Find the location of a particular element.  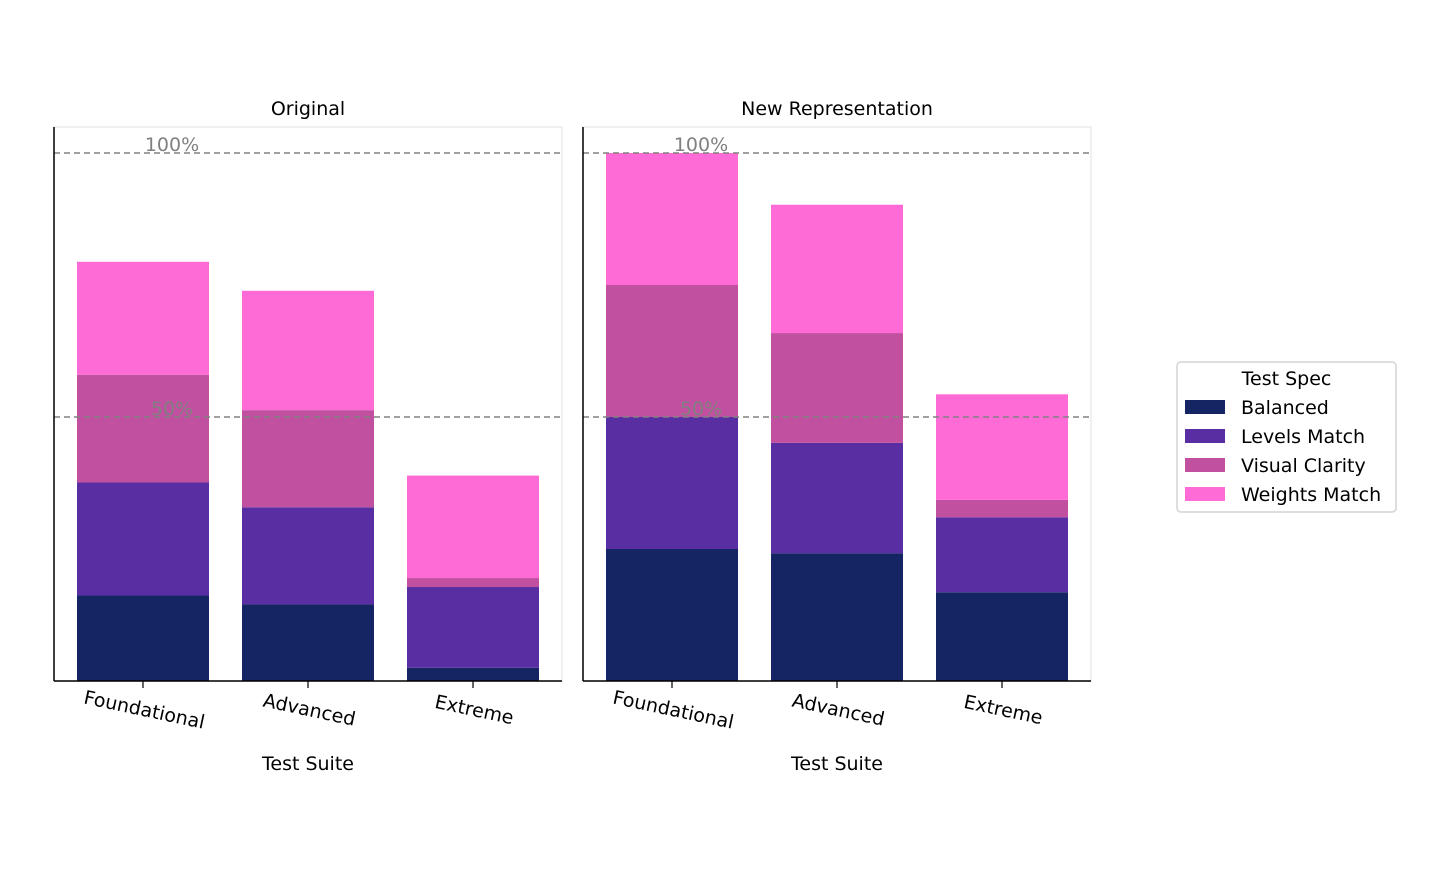

legend-label: Levels Match is located at coordinates (1303, 437).